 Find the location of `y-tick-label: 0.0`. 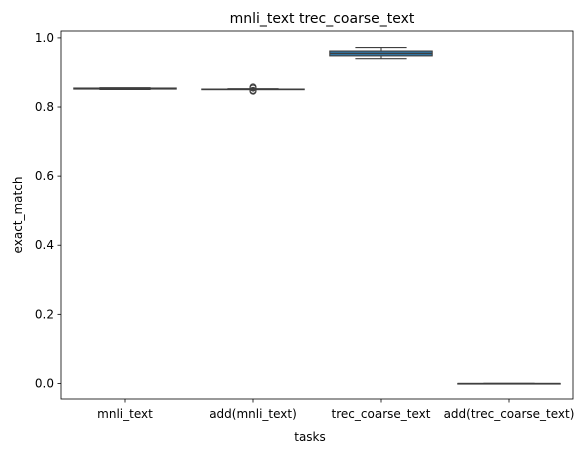

y-tick-label: 0.0 is located at coordinates (44, 383).